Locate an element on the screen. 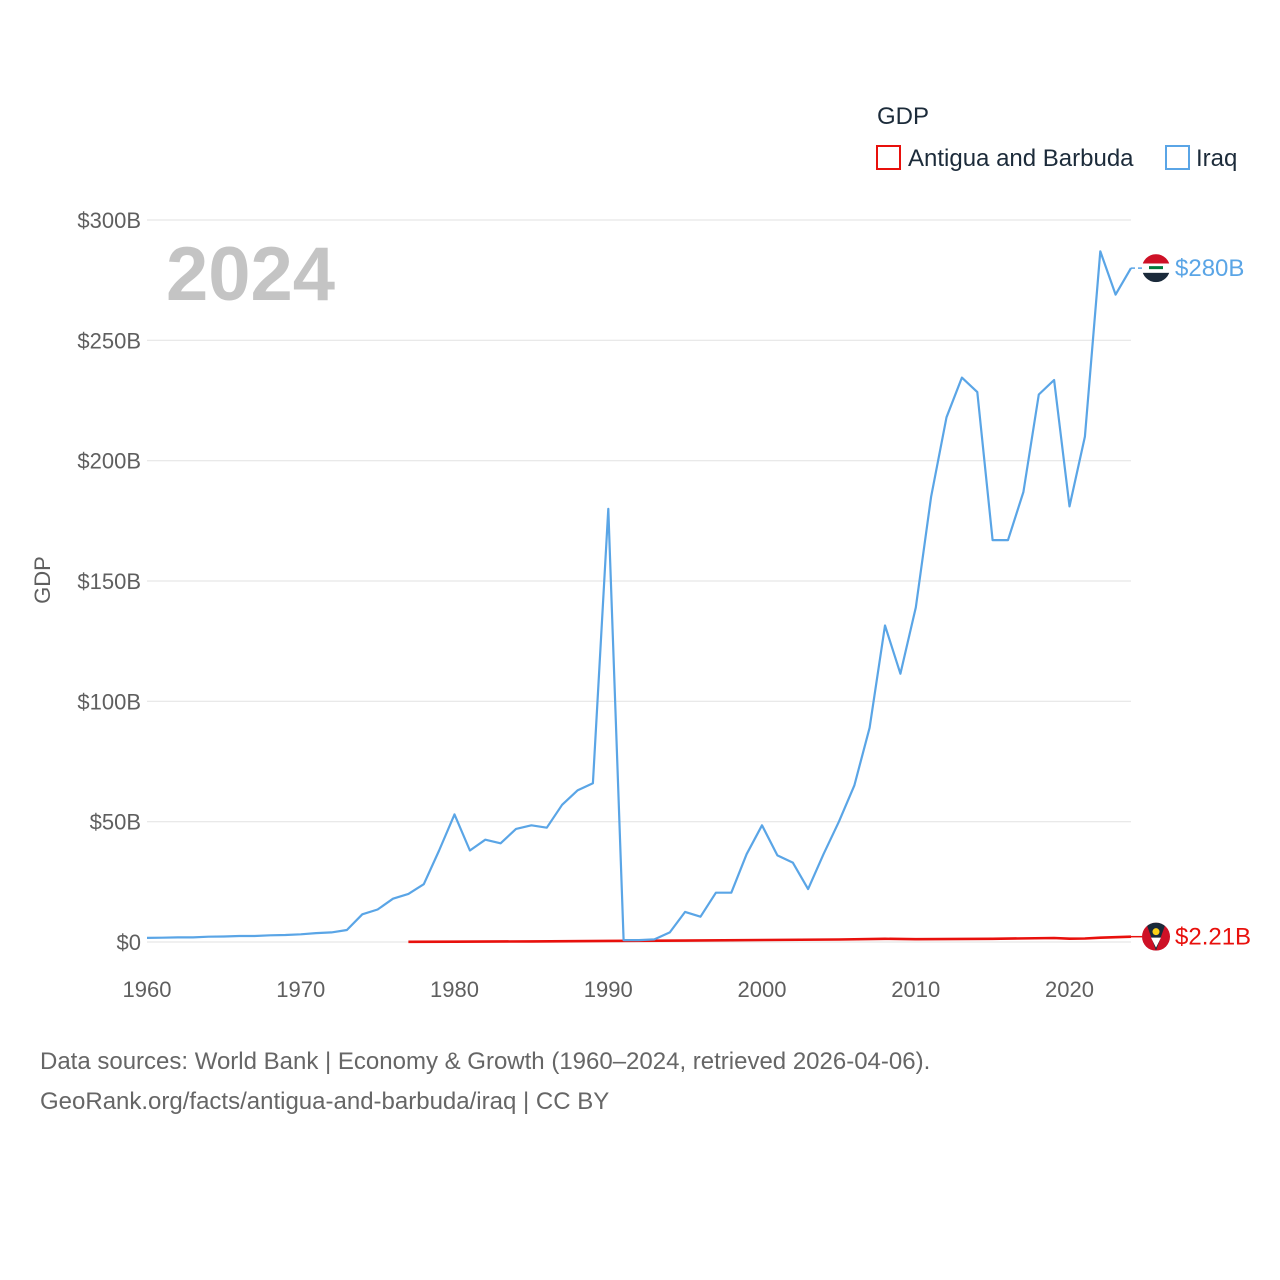 The width and height of the screenshot is (1280, 1280). iraq-flag-icon is located at coordinates (1156, 268).